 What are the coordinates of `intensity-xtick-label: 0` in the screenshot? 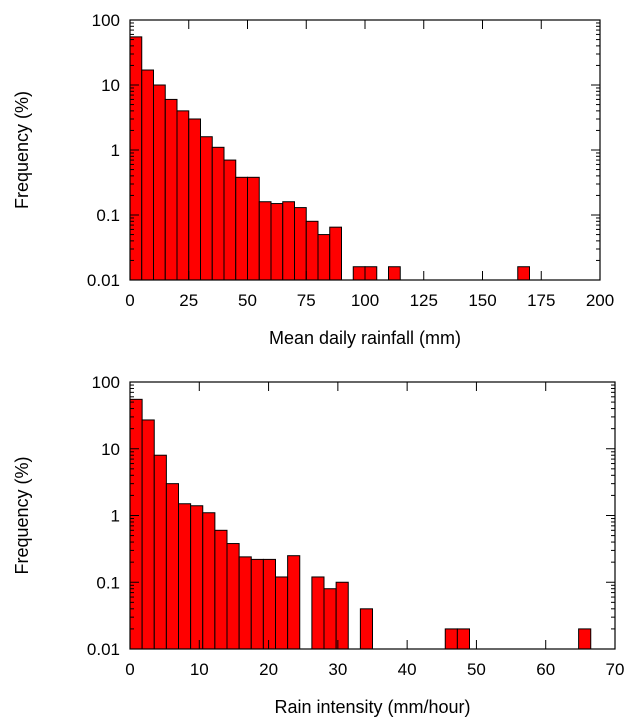 It's located at (129, 669).